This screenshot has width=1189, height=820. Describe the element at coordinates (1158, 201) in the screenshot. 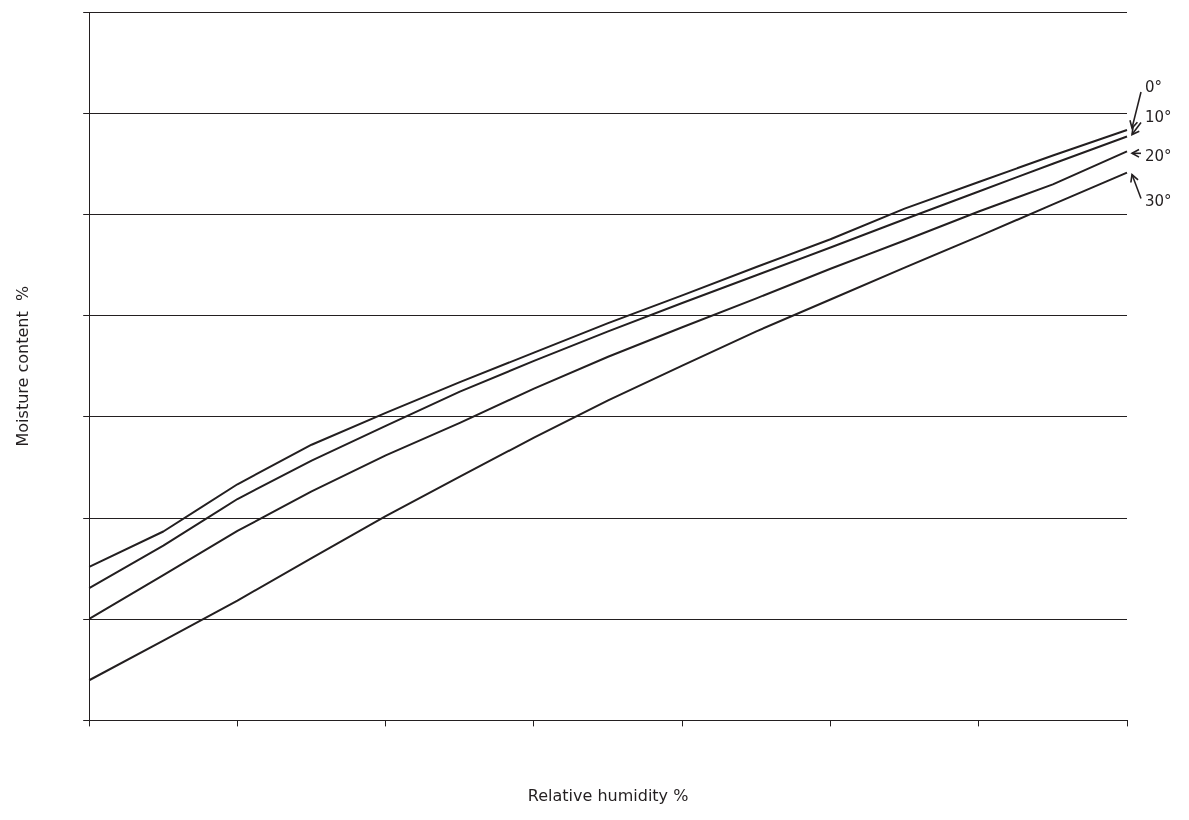

I see `series-label: 30°` at that location.